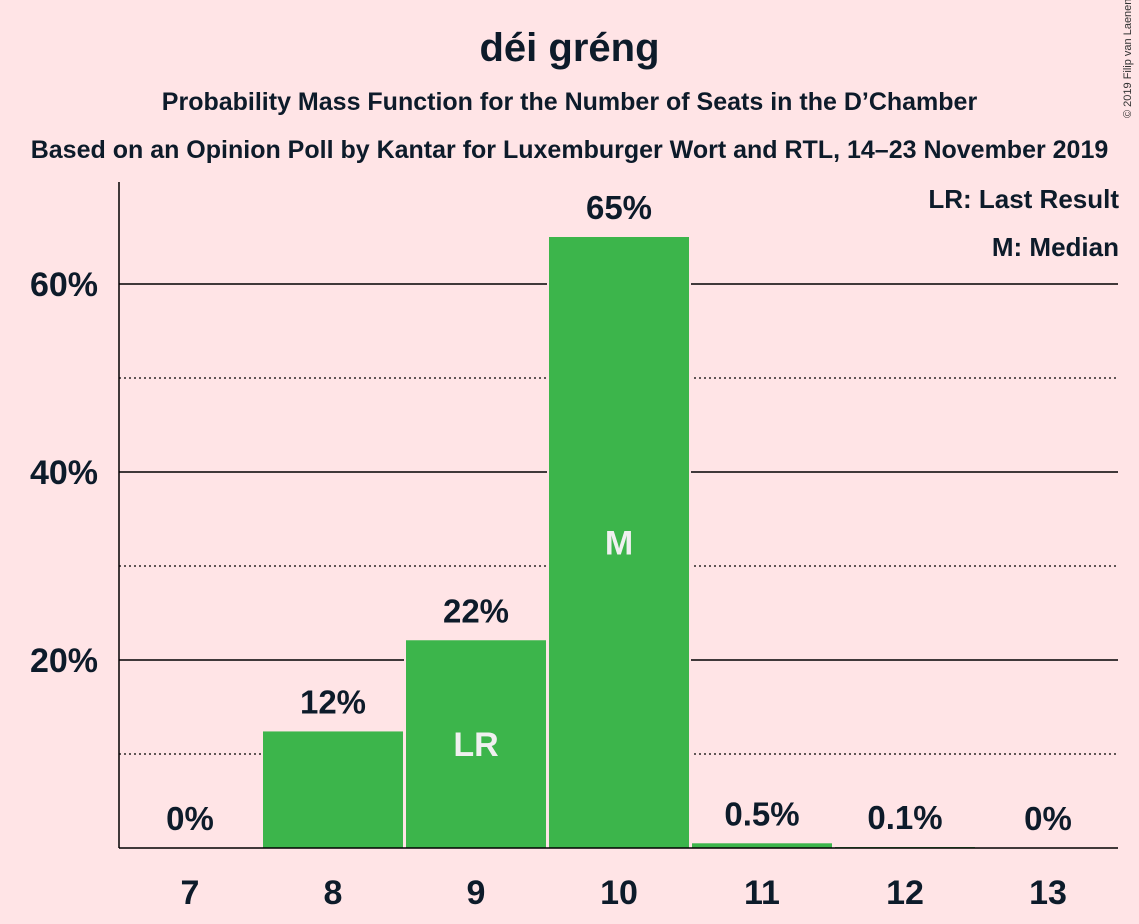  What do you see at coordinates (905, 846) in the screenshot?
I see `bar-gap` at bounding box center [905, 846].